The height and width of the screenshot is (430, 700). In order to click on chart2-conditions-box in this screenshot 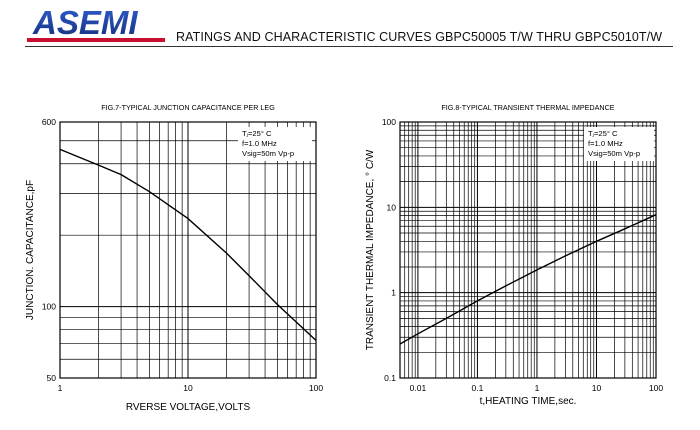, I will do `click(619, 144)`.